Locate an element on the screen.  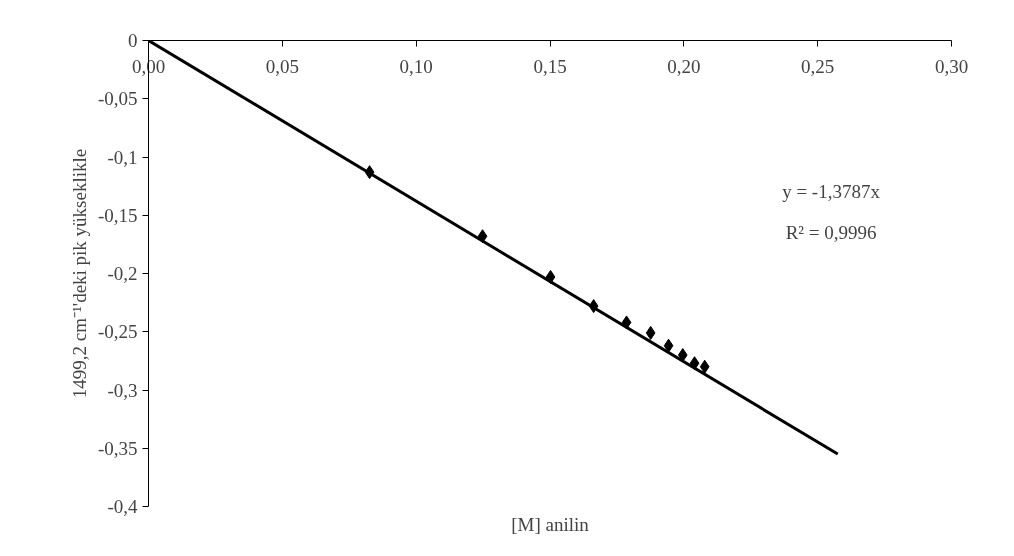
y-tick-label: -0,4 is located at coordinates (122, 506).